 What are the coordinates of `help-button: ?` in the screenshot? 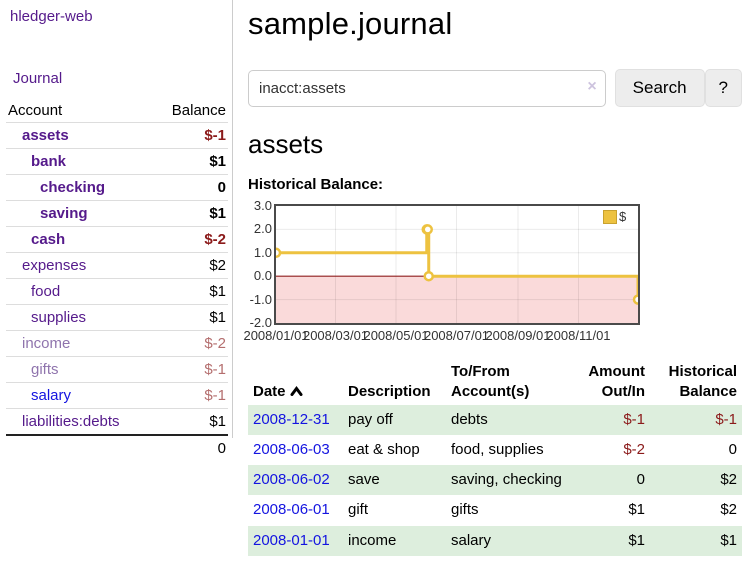 It's located at (723, 88).